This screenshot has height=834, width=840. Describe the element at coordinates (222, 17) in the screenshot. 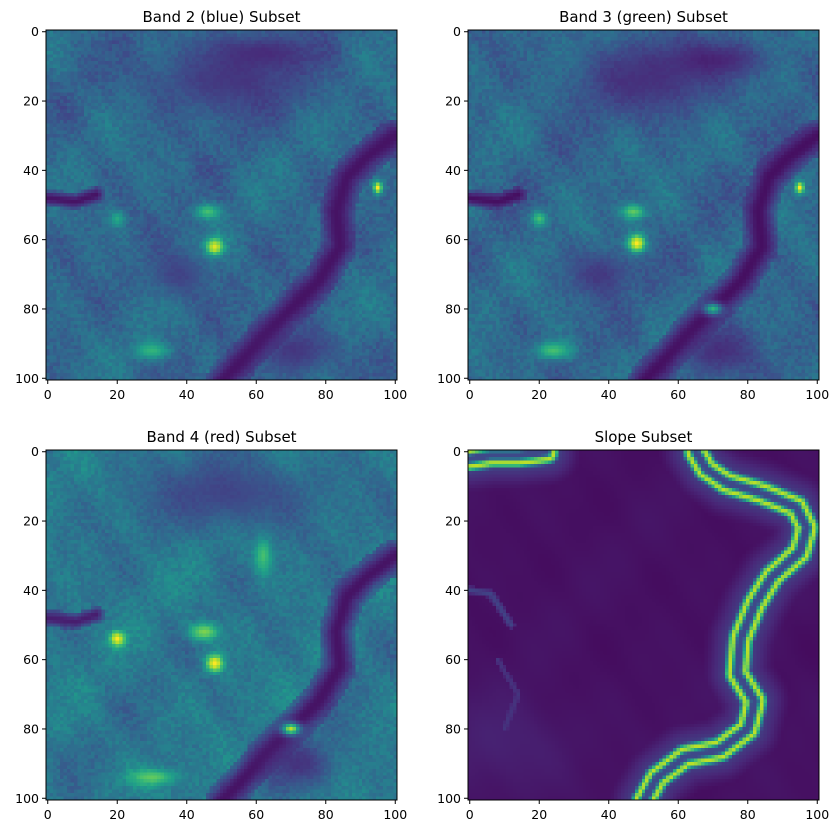

I see `panel-title: Band 2 (blue) Subset` at that location.